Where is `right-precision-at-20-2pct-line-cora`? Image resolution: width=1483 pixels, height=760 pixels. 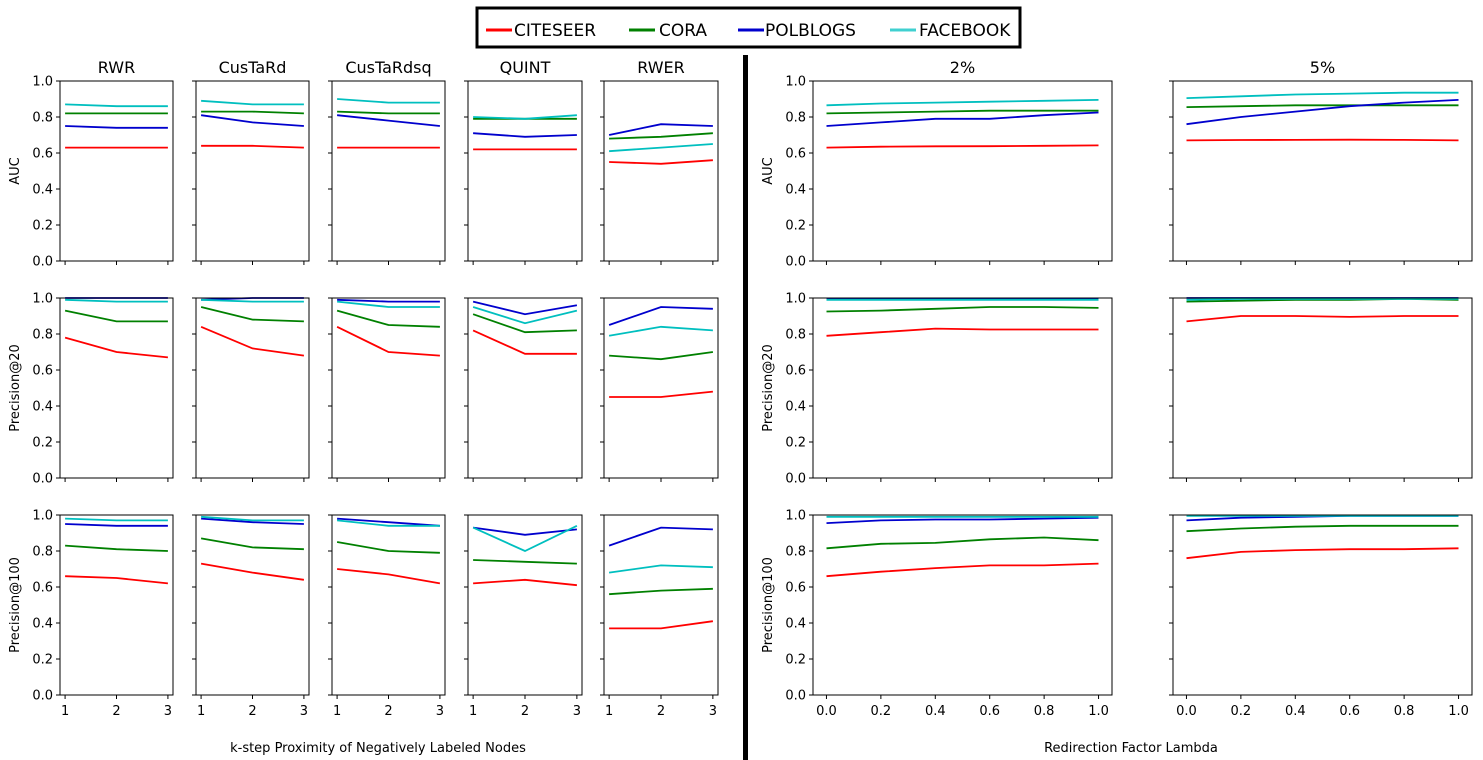 right-precision-at-20-2pct-line-cora is located at coordinates (962, 309).